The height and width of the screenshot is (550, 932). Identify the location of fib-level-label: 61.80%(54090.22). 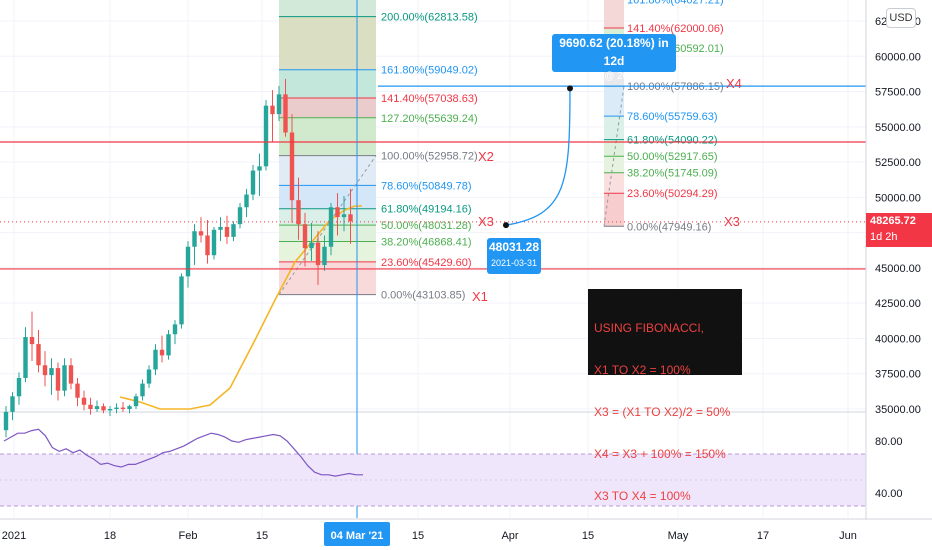
(672, 141).